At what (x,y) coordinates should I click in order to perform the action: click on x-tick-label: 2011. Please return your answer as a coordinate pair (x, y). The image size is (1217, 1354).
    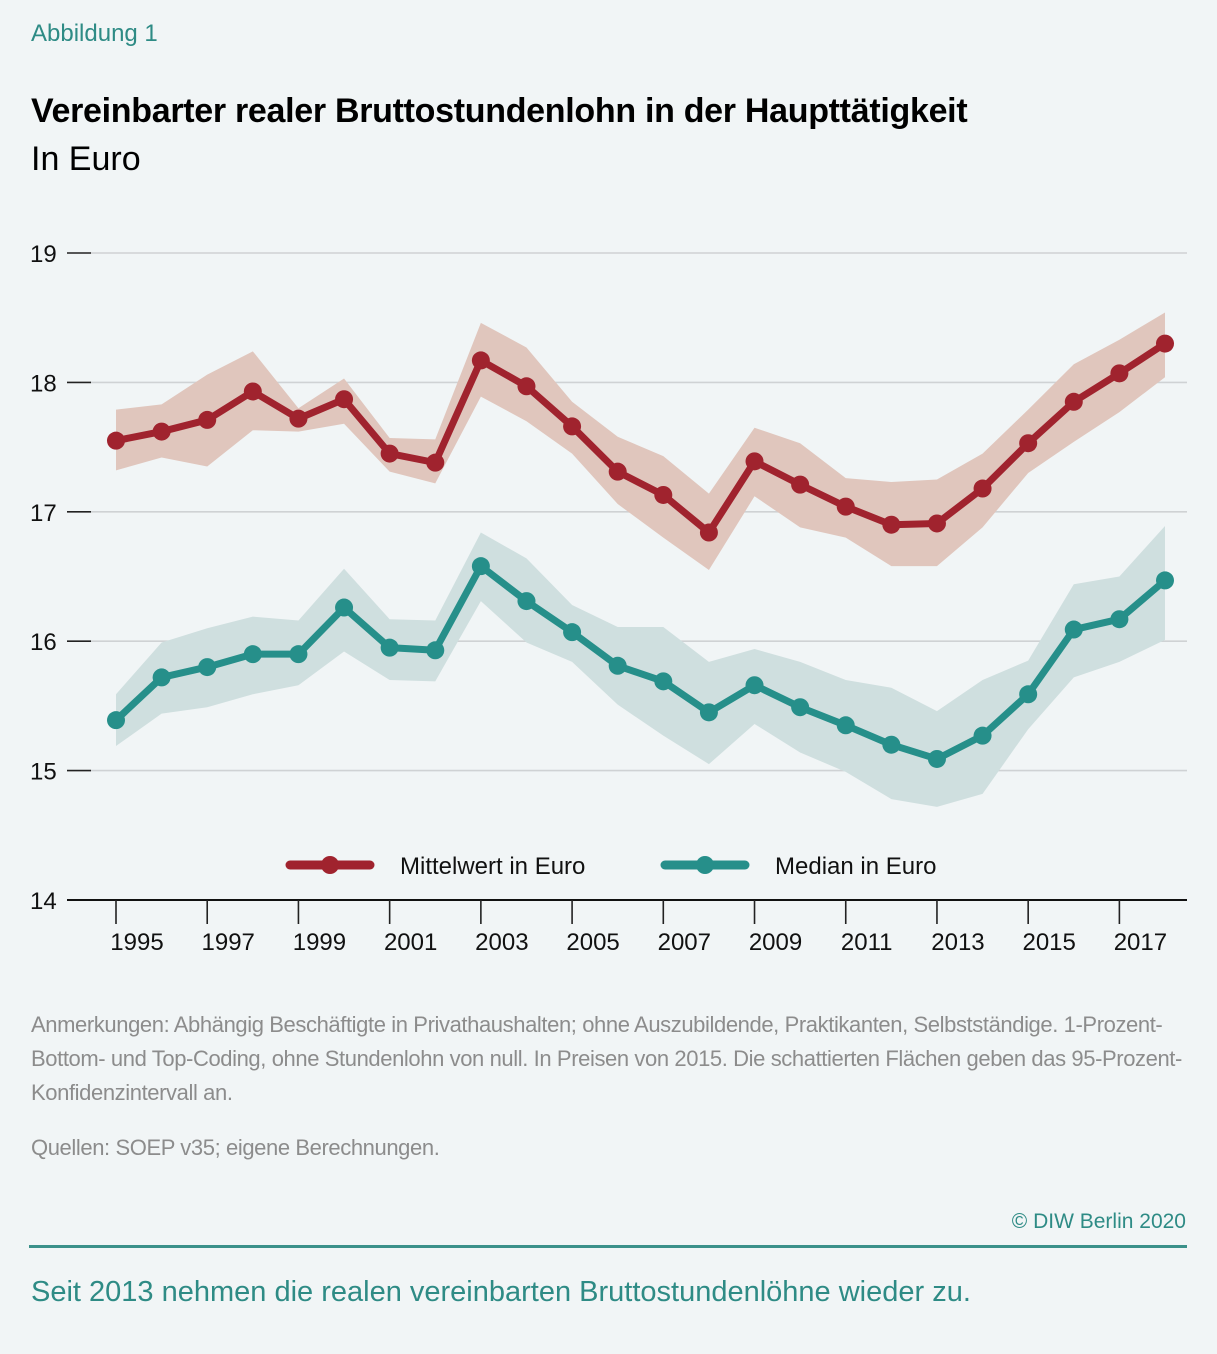
    Looking at the image, I should click on (867, 942).